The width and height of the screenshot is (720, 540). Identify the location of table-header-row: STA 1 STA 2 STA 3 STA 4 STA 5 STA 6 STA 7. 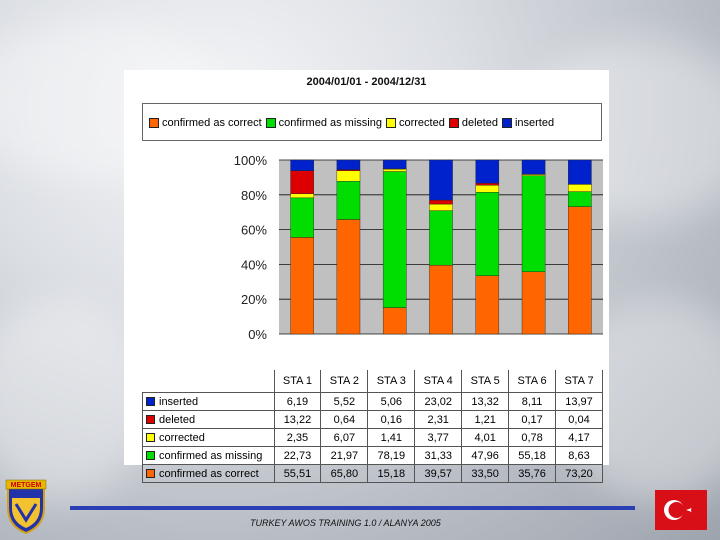
(373, 381).